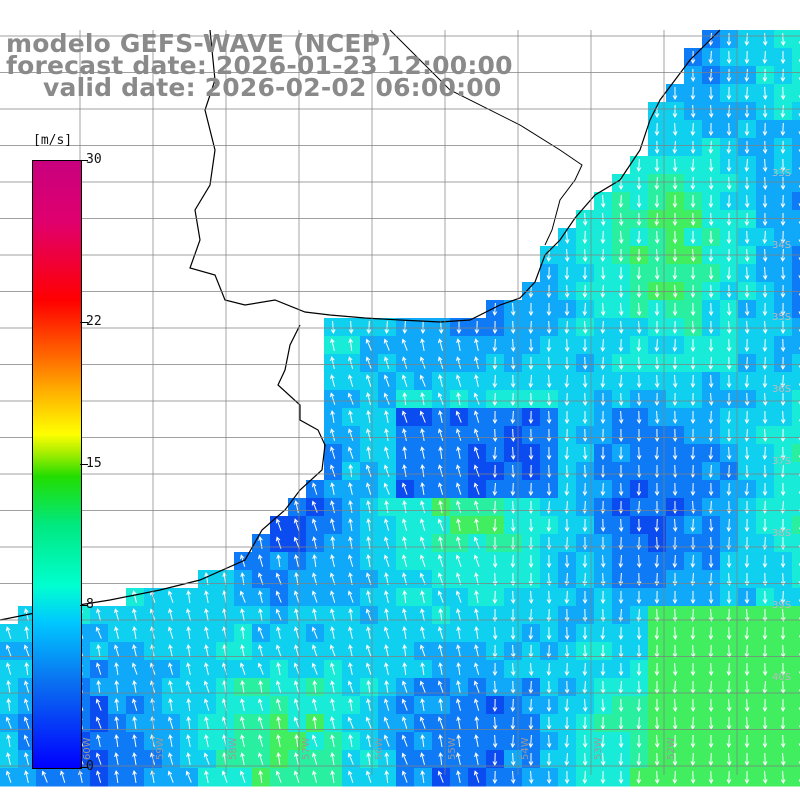  I want to click on lat-label: 35S, so click(781, 317).